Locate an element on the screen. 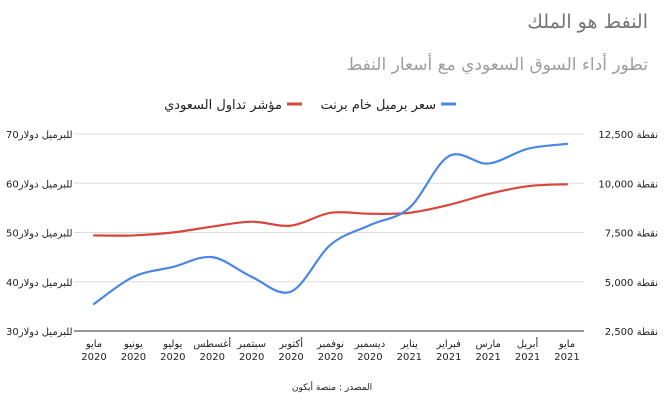 The height and width of the screenshot is (412, 664). right-tick-label: 7,500 نقطة is located at coordinates (631, 234).